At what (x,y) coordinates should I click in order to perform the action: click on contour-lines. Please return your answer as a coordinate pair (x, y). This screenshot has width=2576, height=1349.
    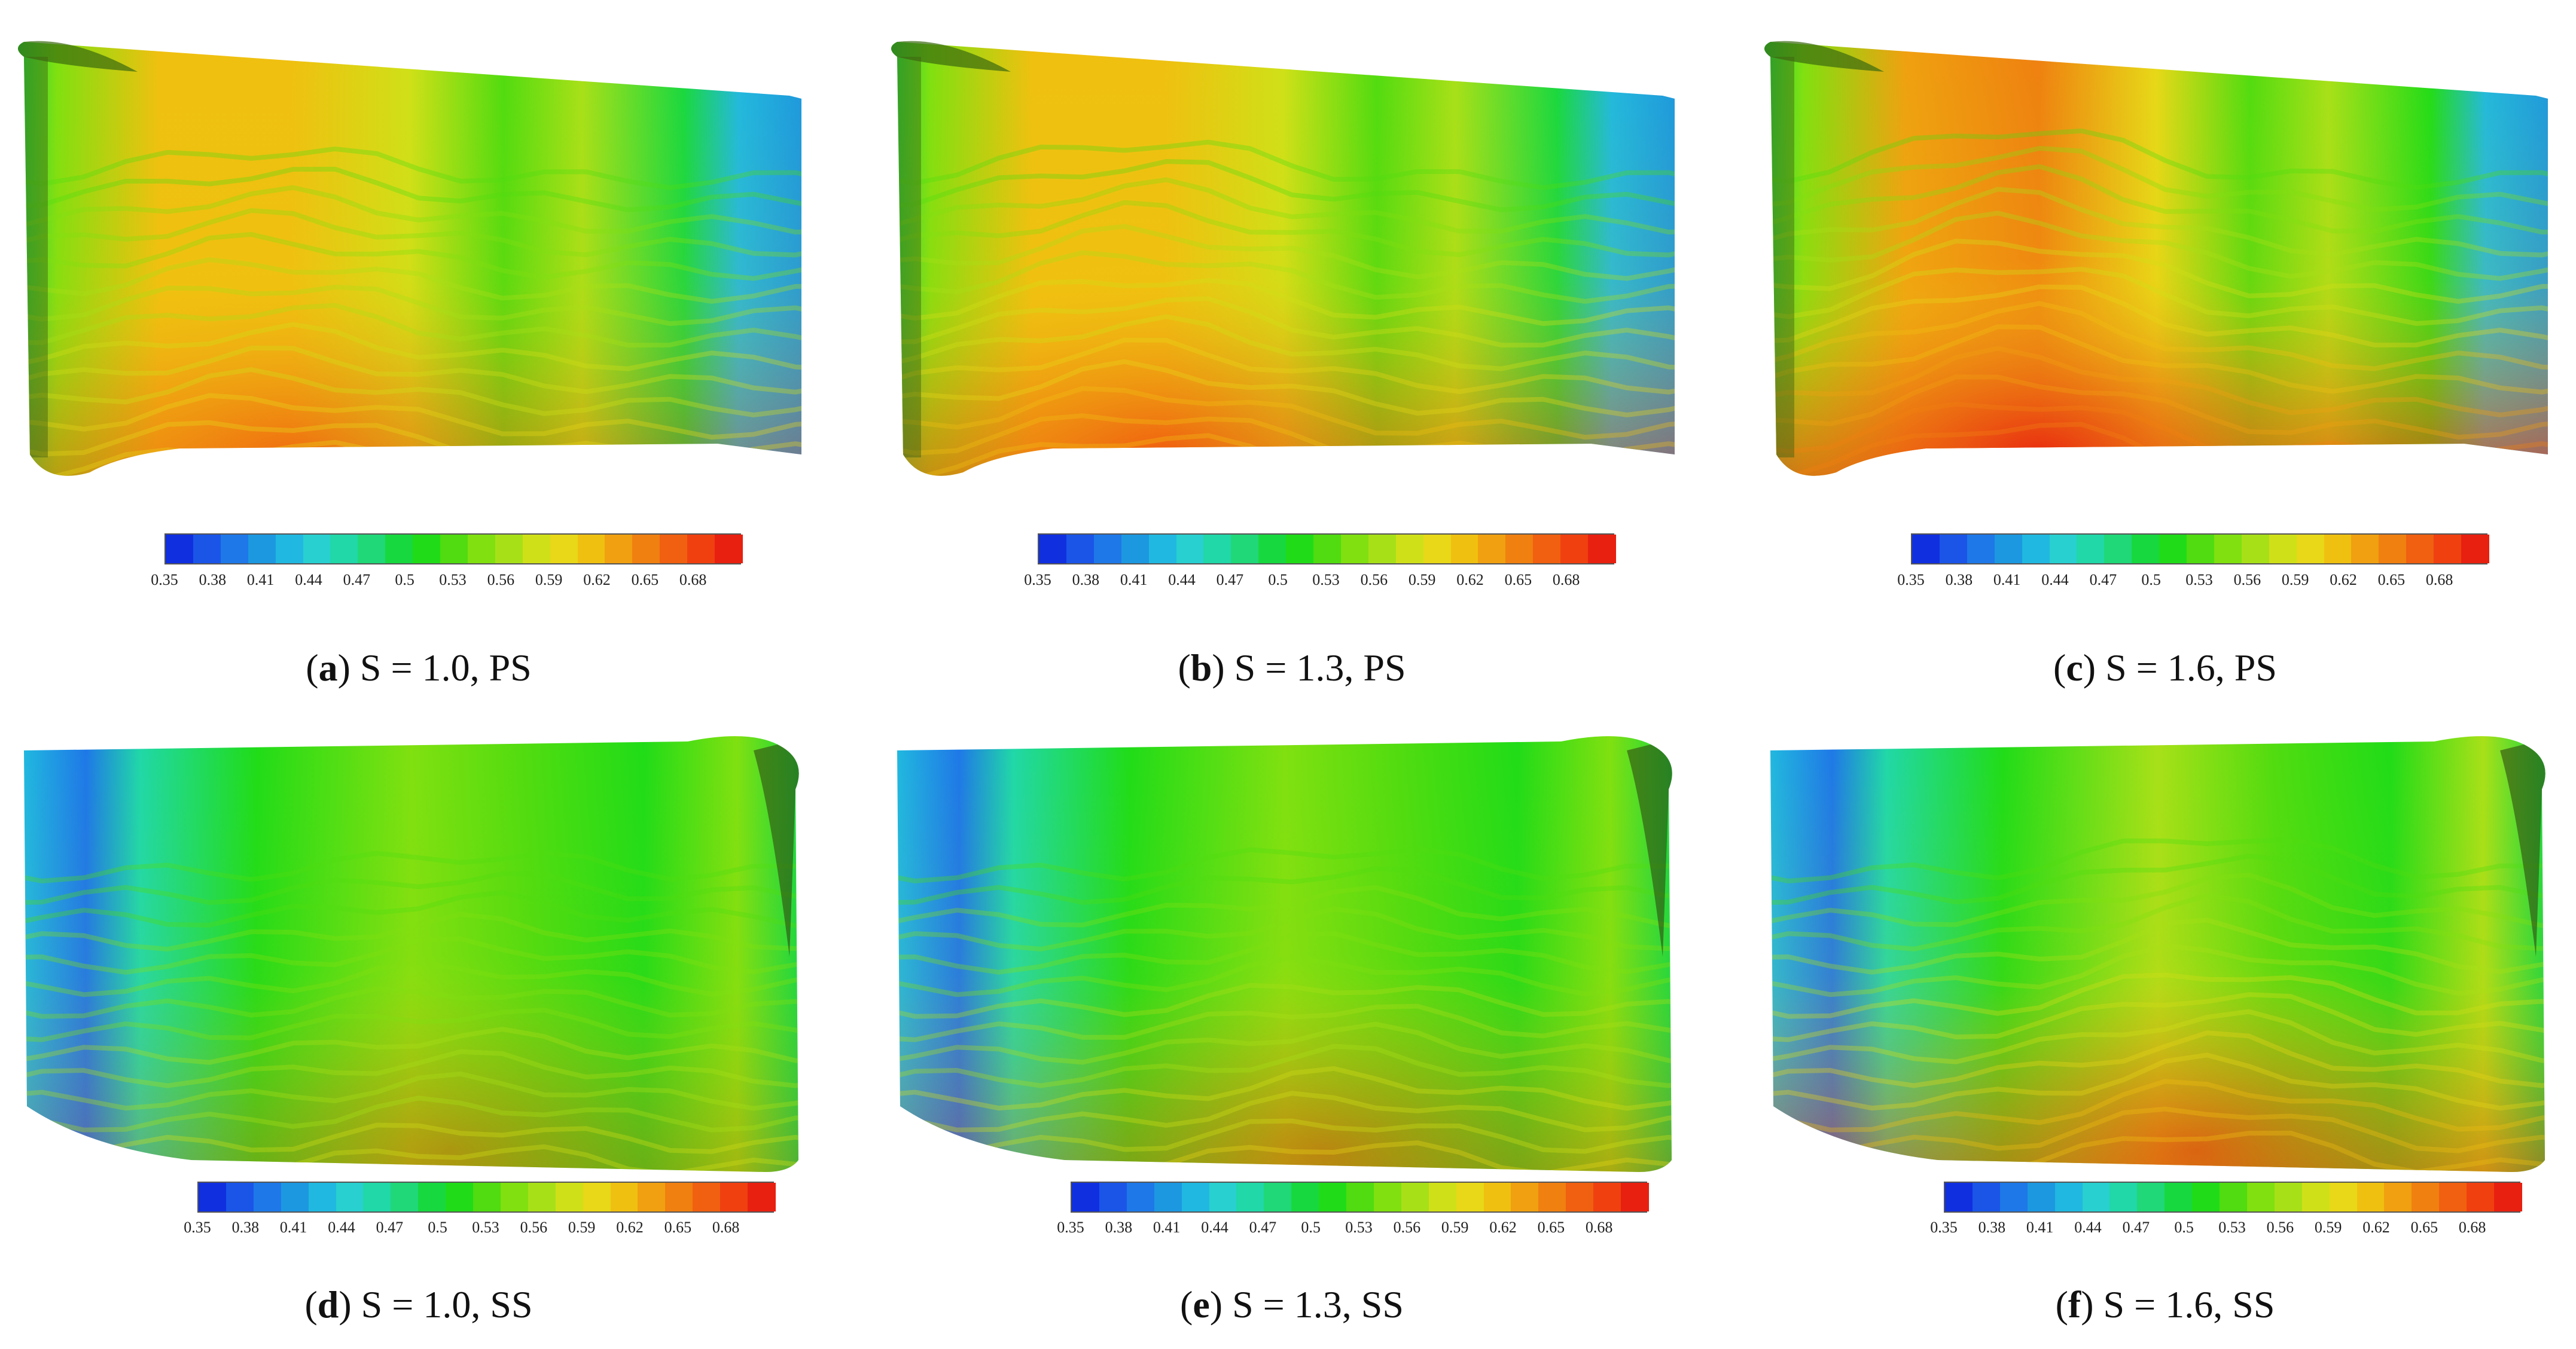
    Looking at the image, I should click on (1283, 308).